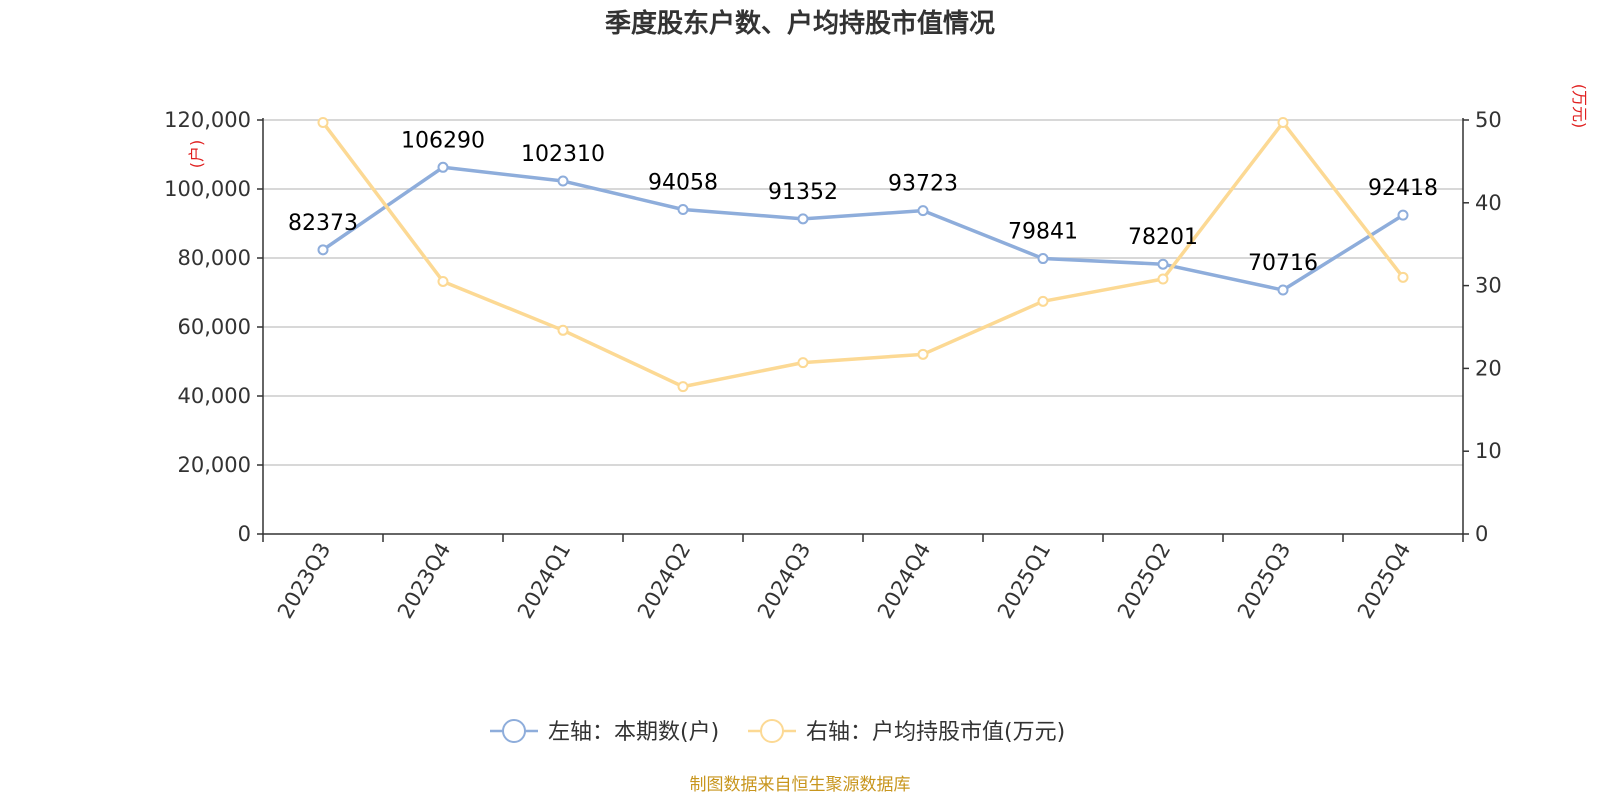 This screenshot has height=800, width=1600. What do you see at coordinates (633, 732) in the screenshot?
I see `legend-label: 左轴：本期数(户)` at bounding box center [633, 732].